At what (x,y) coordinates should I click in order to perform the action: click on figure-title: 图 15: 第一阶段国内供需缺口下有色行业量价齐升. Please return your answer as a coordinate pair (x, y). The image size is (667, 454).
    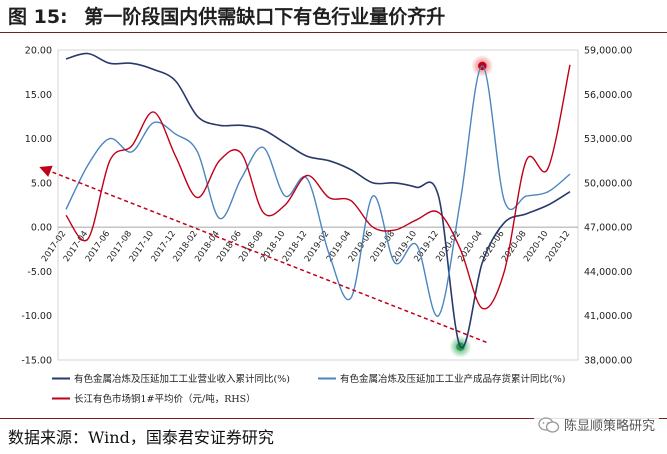
    Looking at the image, I should click on (333, 16).